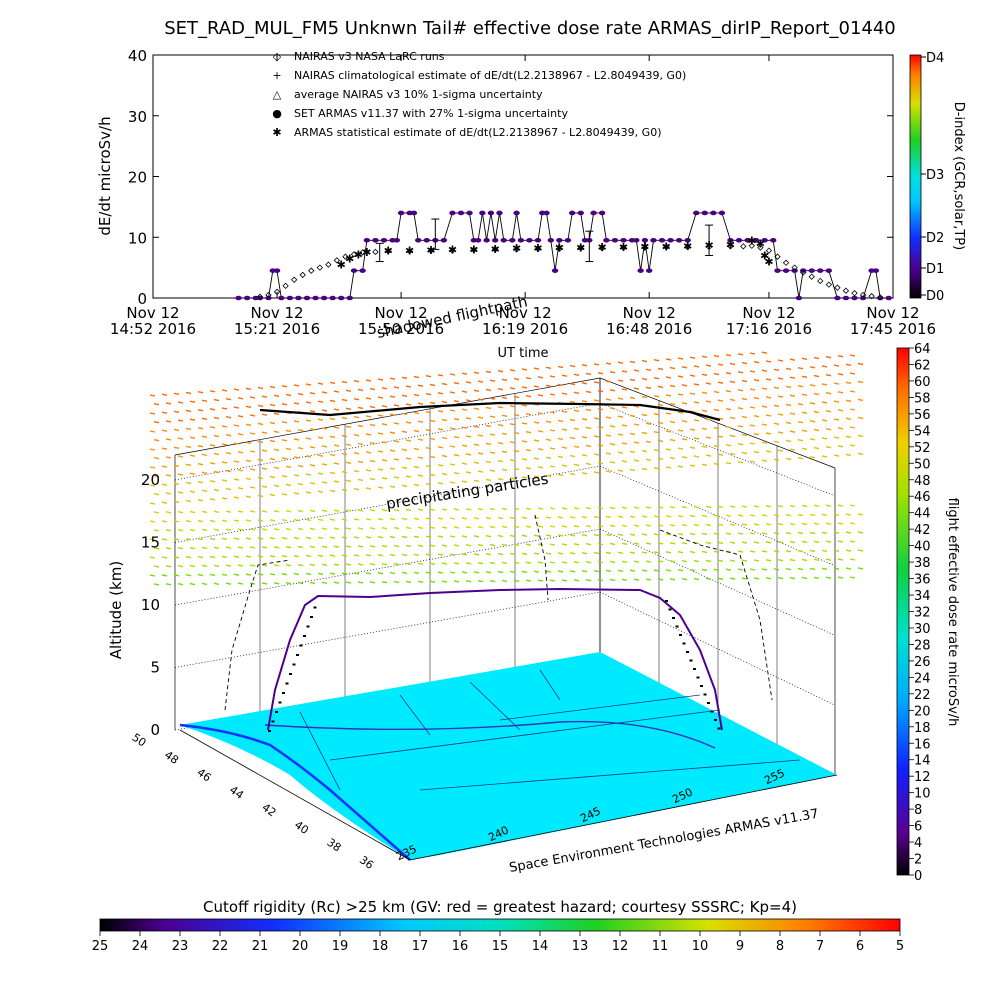  Describe the element at coordinates (935, 269) in the screenshot. I see `d-index-tick-label: D1` at that location.